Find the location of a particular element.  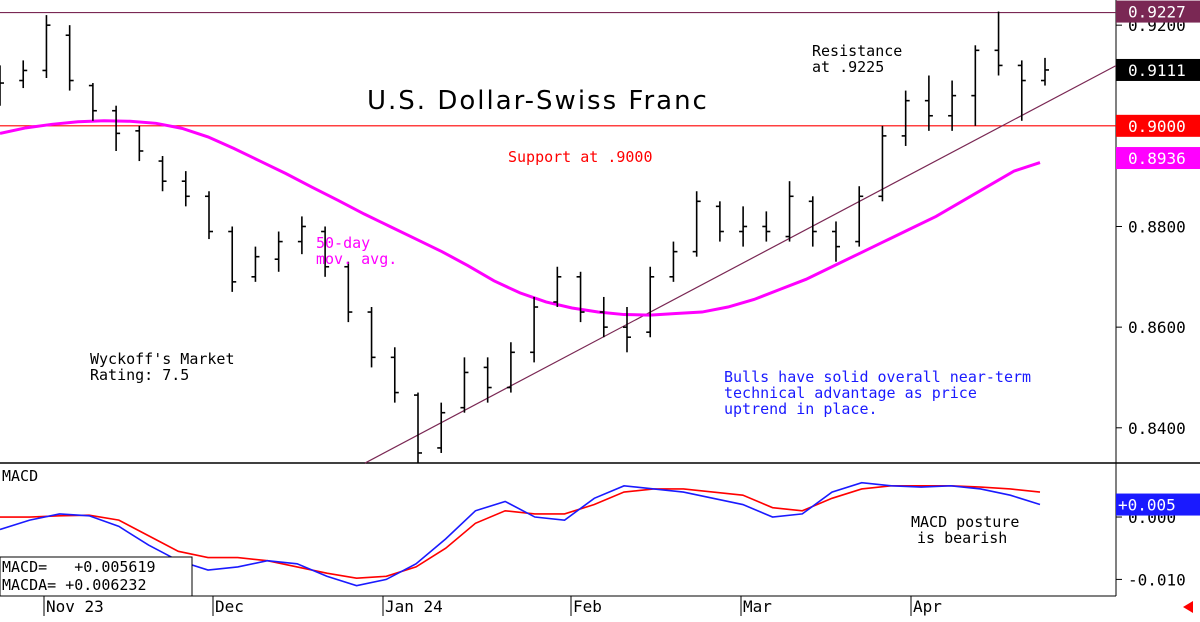

resistance-label: Resistance at .9225 is located at coordinates (861, 59).